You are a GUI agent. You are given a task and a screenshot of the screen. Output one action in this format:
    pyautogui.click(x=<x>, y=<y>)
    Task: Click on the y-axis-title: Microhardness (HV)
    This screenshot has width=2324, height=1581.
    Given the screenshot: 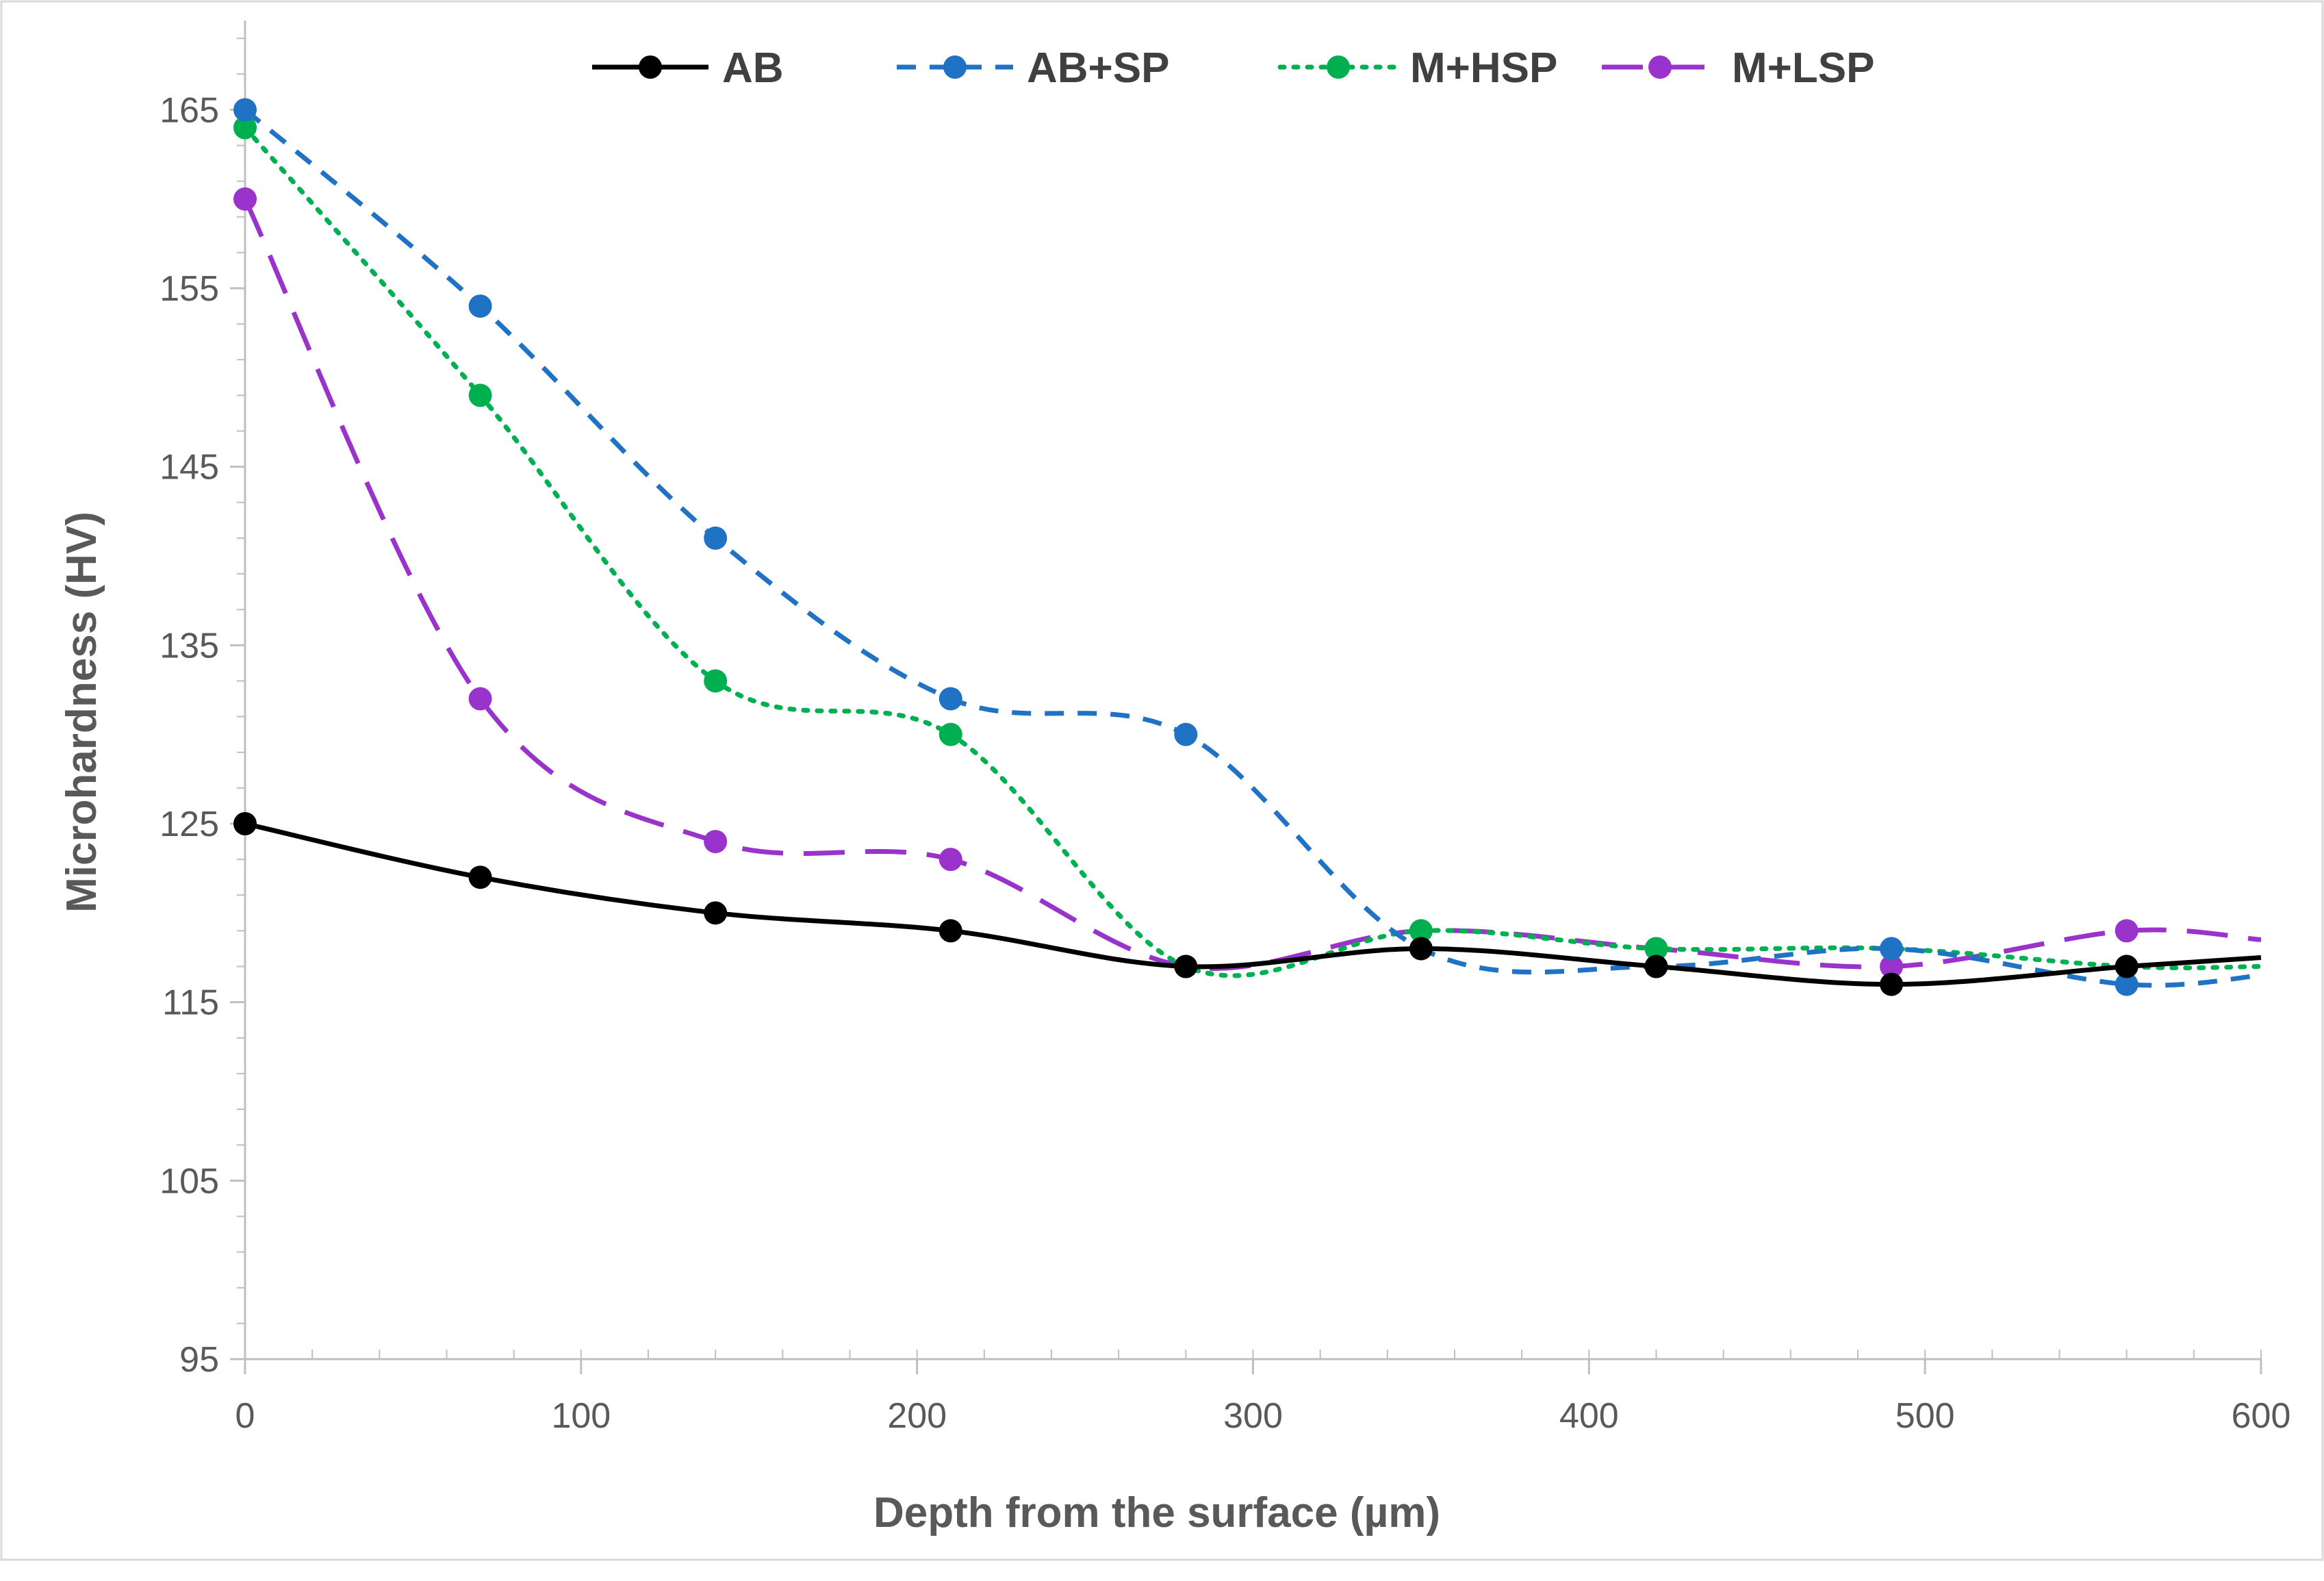 What is the action you would take?
    pyautogui.click(x=81, y=712)
    